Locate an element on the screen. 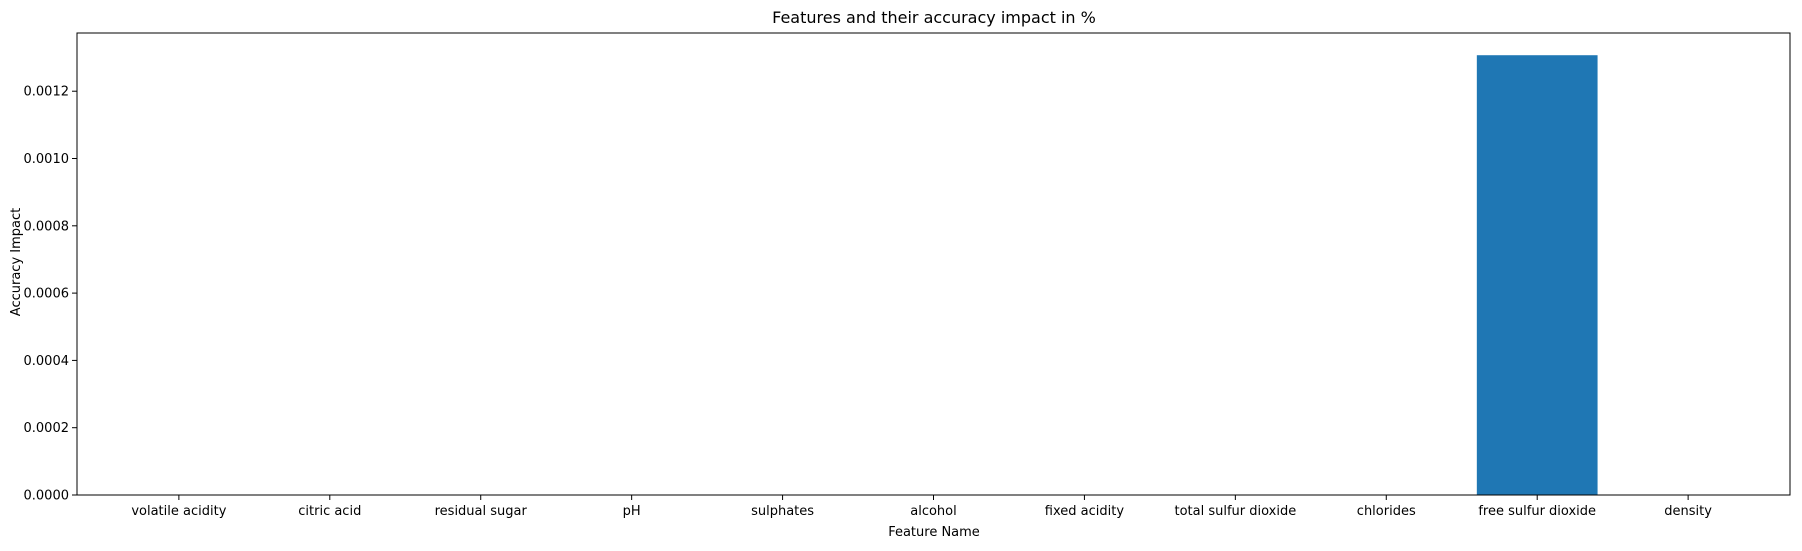 The image size is (1802, 551). y-tick-label: 0.0008 is located at coordinates (47, 226).